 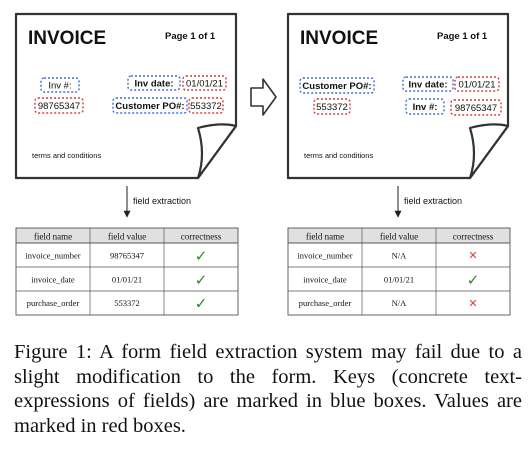 What do you see at coordinates (162, 201) in the screenshot?
I see `left-extraction-label: field extraction` at bounding box center [162, 201].